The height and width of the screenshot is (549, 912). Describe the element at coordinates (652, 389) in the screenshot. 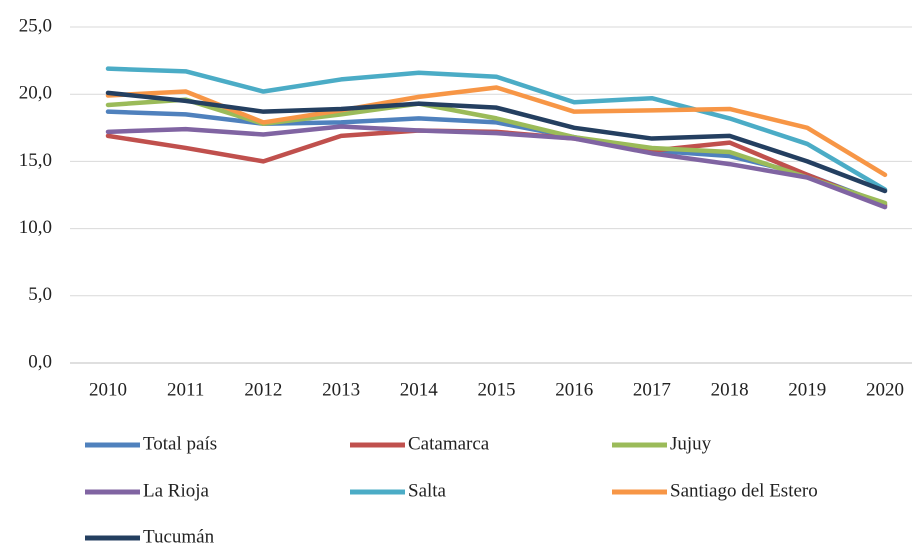

I see `x-tick-label: 2017` at that location.